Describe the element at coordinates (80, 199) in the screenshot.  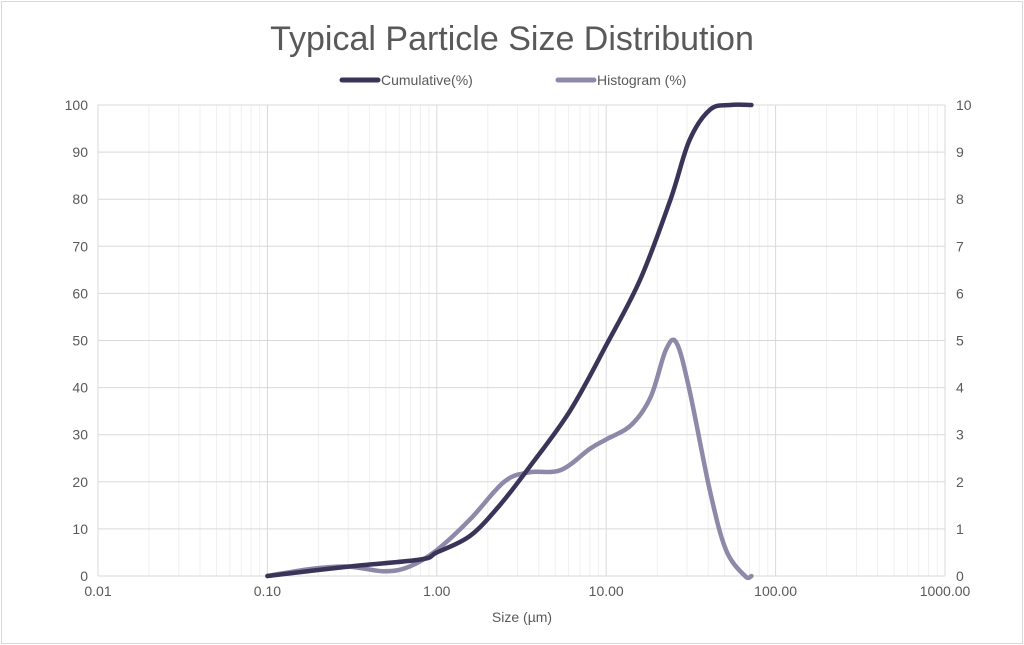
I see `y-tick-label: 80` at that location.